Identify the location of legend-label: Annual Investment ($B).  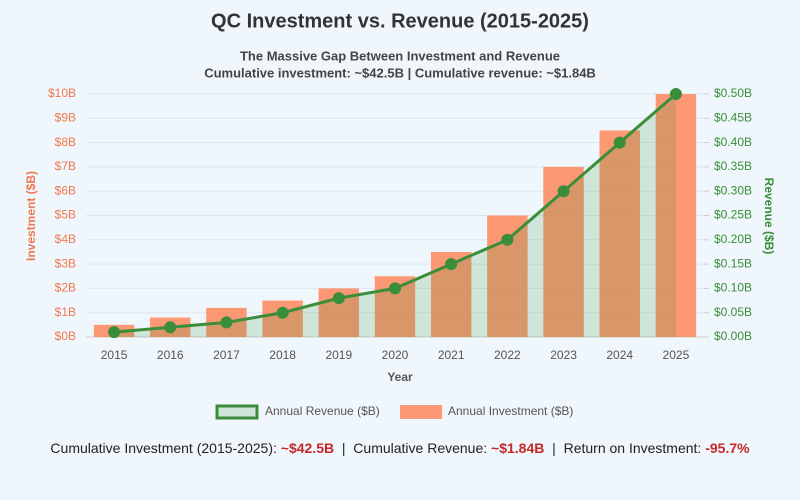
(510, 411).